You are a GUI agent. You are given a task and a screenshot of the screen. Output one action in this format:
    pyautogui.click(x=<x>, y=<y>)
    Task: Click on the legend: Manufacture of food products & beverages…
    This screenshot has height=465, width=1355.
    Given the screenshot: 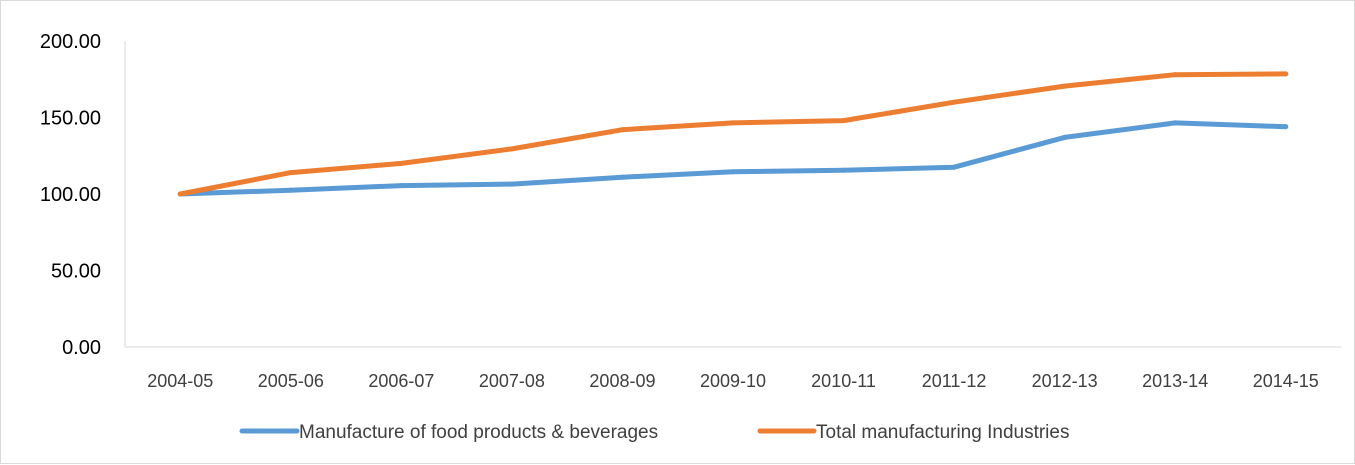 What is the action you would take?
    pyautogui.click(x=654, y=432)
    